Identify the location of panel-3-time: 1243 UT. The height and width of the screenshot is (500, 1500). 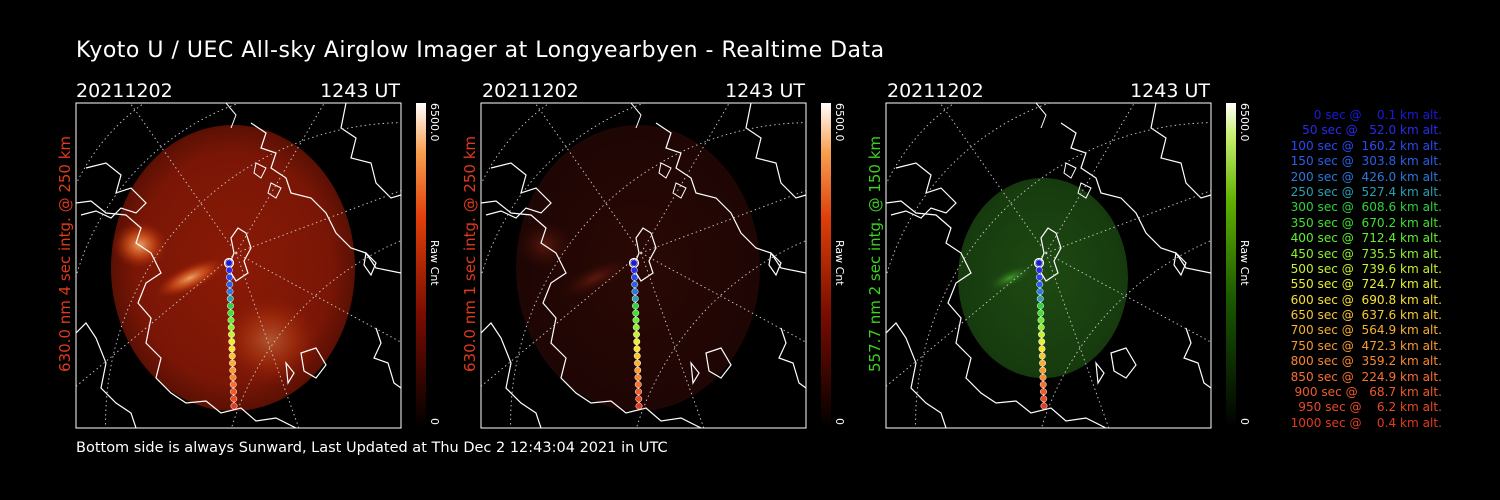
(1170, 91).